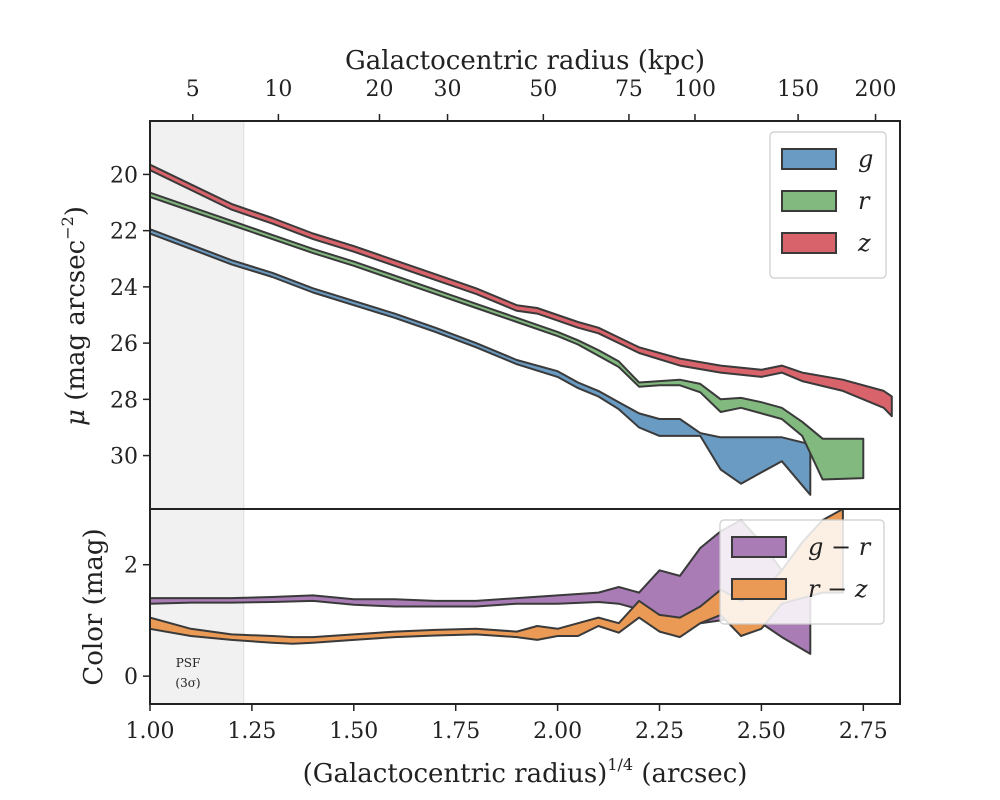 The height and width of the screenshot is (800, 1000). I want to click on y-tick-label: 20, so click(124, 175).